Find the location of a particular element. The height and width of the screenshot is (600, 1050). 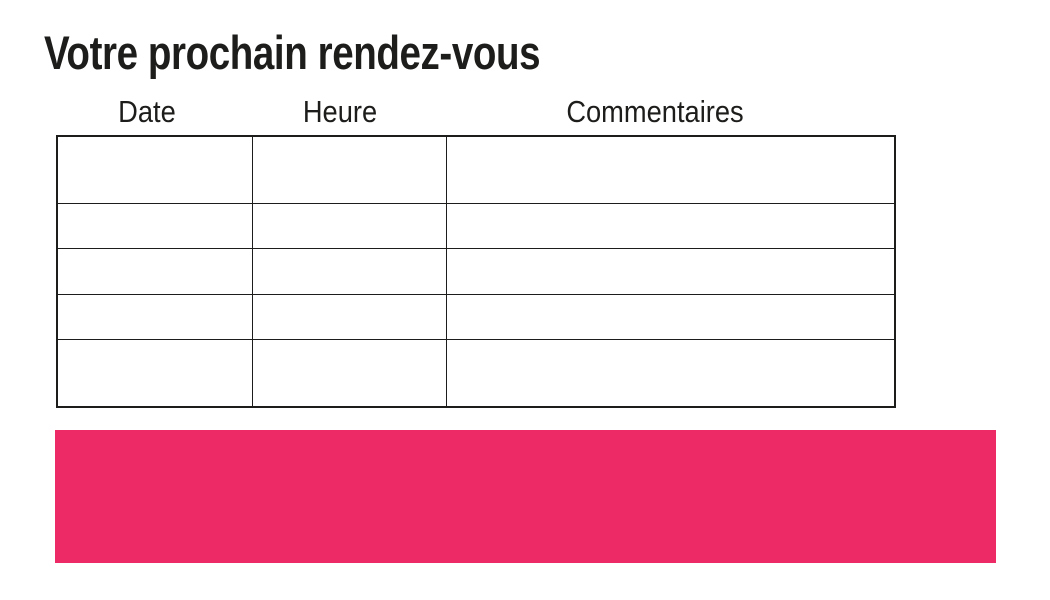

page-title: Votre prochain rendez-vous is located at coordinates (292, 52).